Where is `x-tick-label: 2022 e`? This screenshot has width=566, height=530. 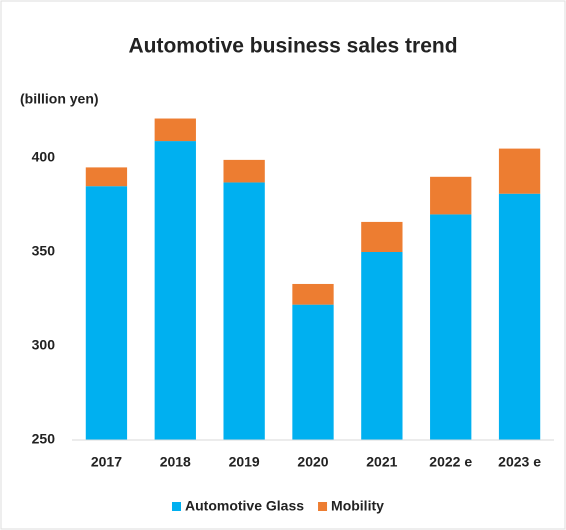 x-tick-label: 2022 e is located at coordinates (450, 462).